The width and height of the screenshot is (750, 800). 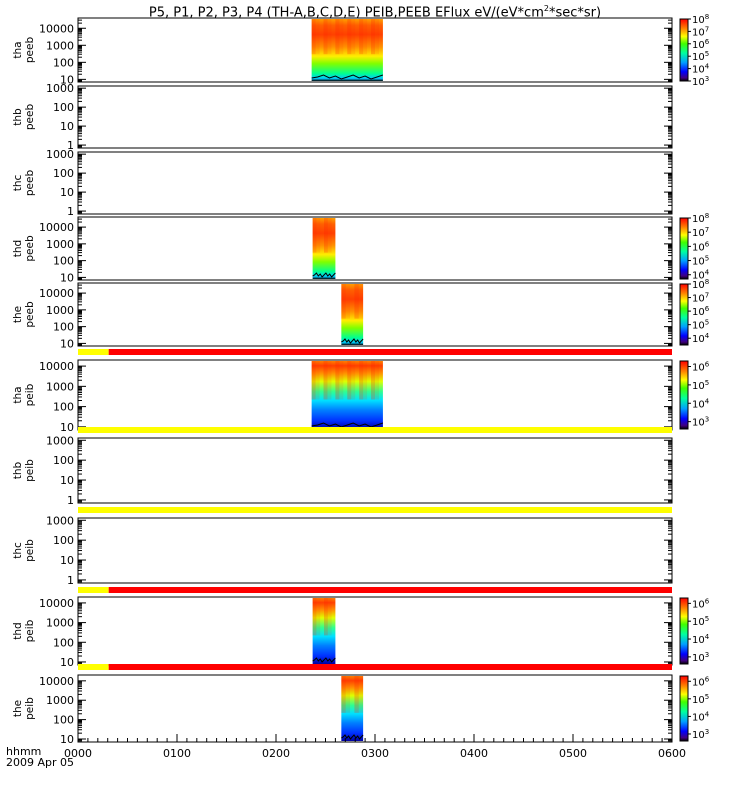 What do you see at coordinates (30, 183) in the screenshot?
I see `panel-species-label: peeb` at bounding box center [30, 183].